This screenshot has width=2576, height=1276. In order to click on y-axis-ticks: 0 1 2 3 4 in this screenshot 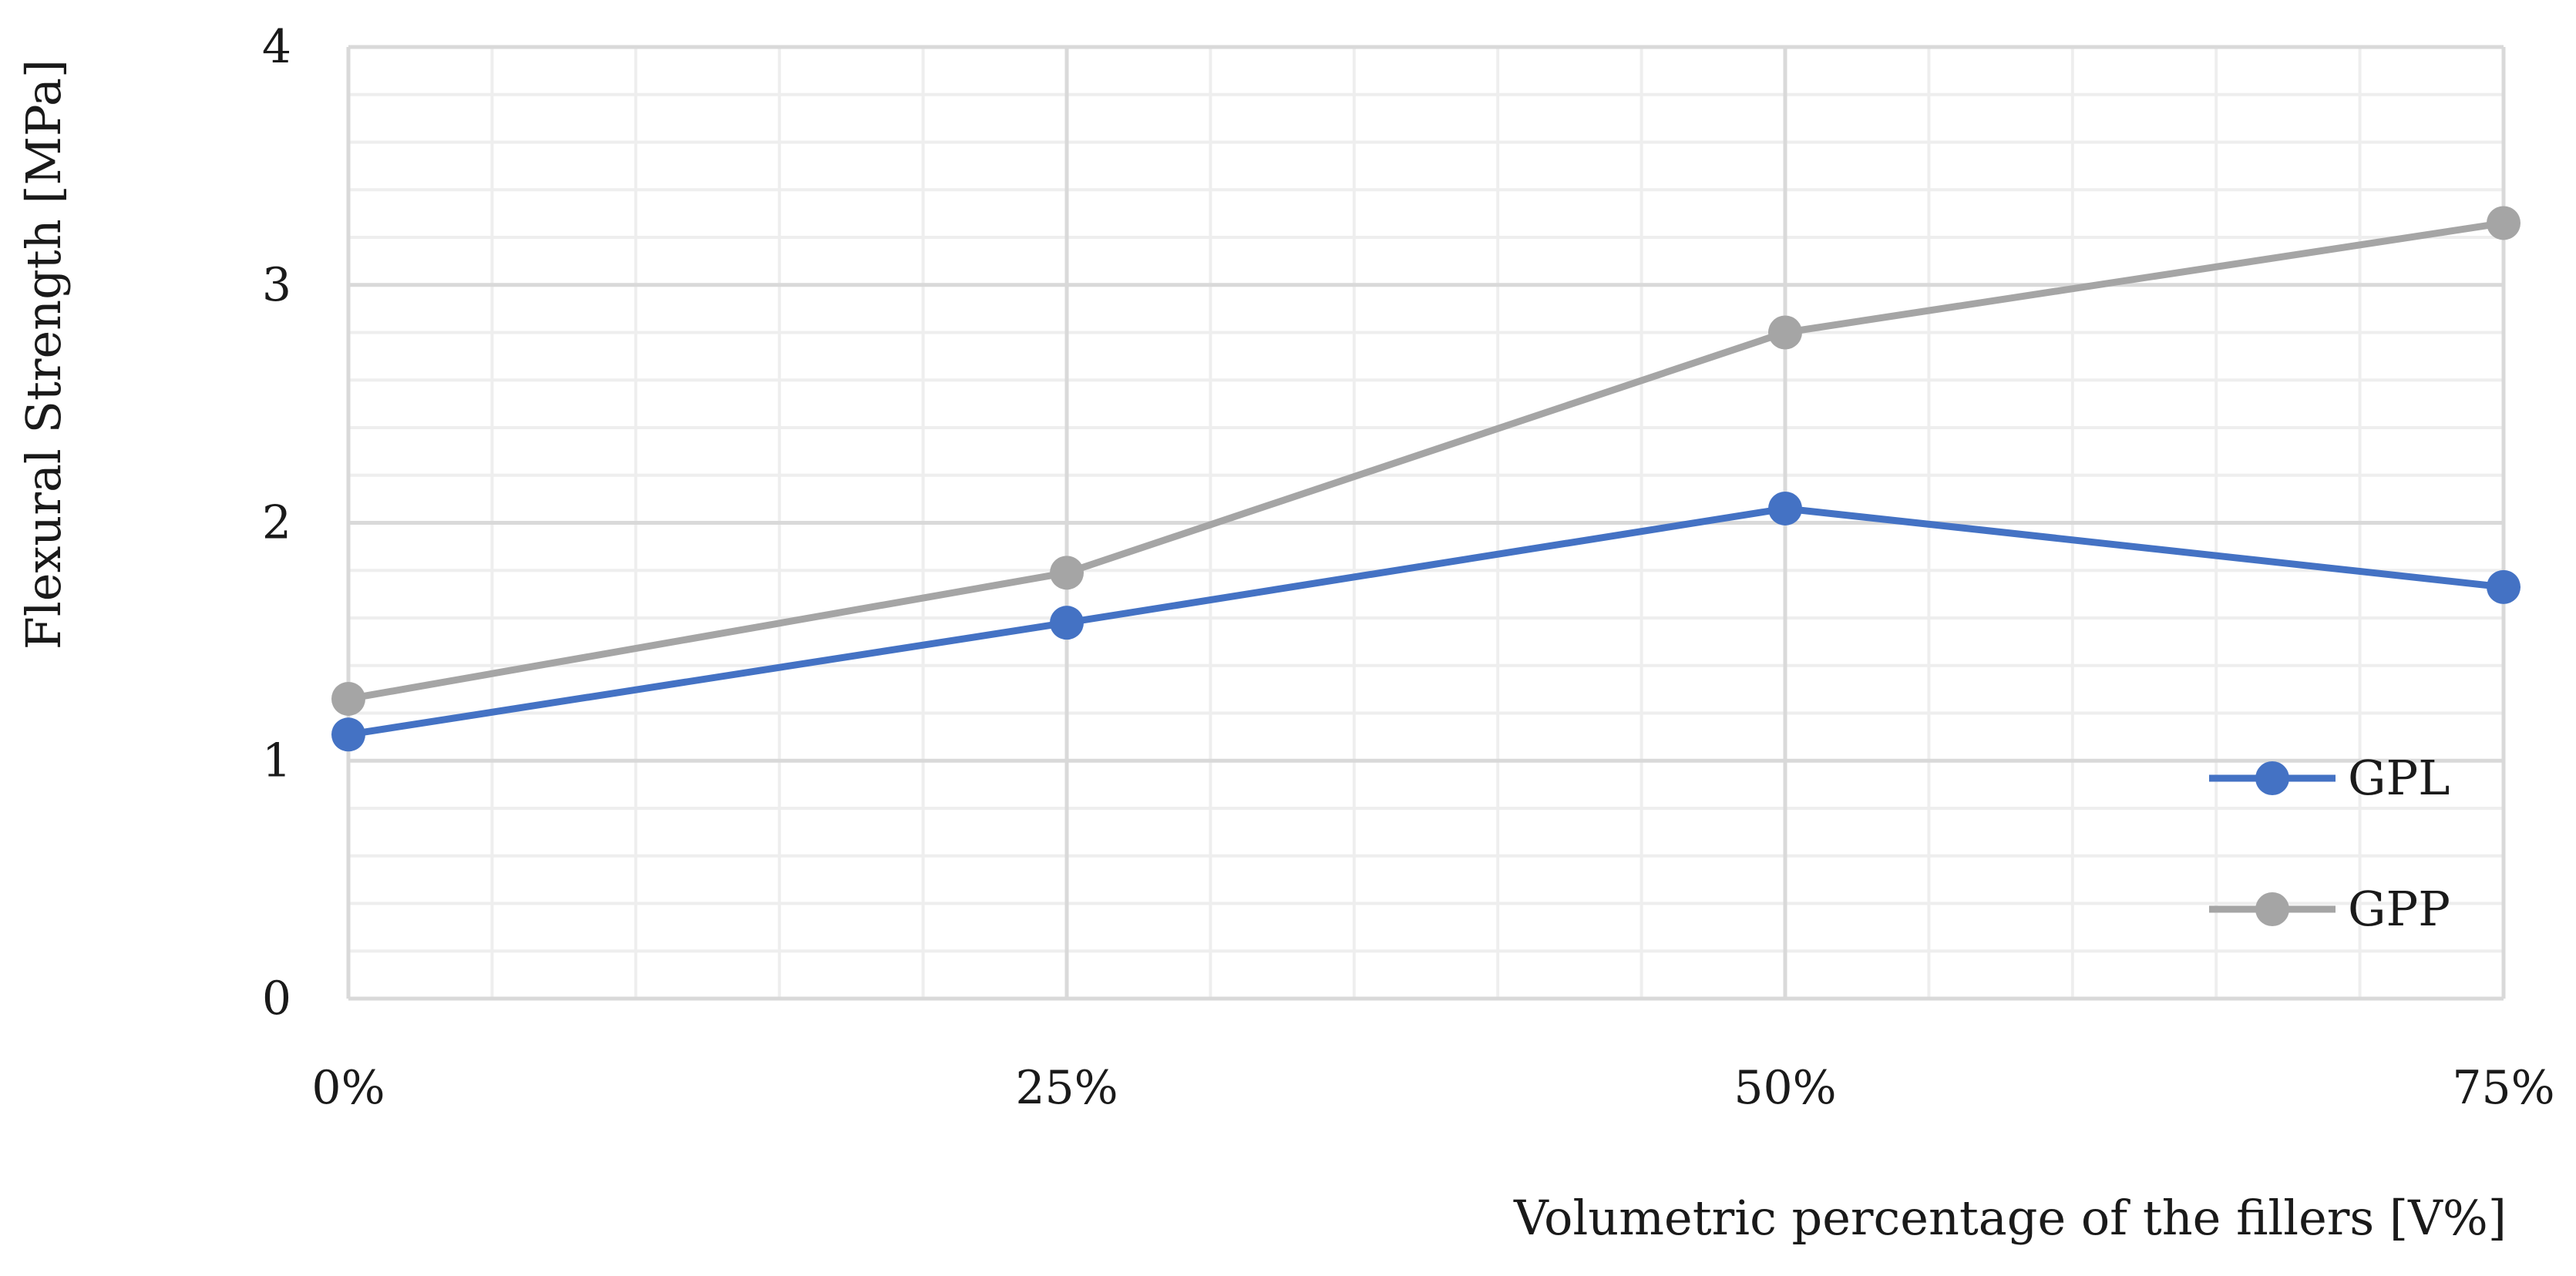, I will do `click(276, 523)`.